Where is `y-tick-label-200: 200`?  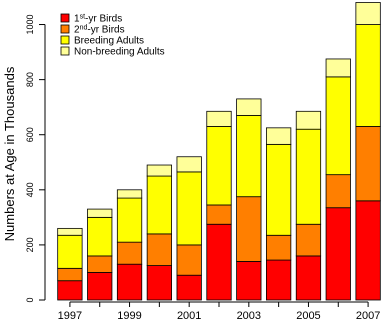
y-tick-label-200: 200 is located at coordinates (30, 244).